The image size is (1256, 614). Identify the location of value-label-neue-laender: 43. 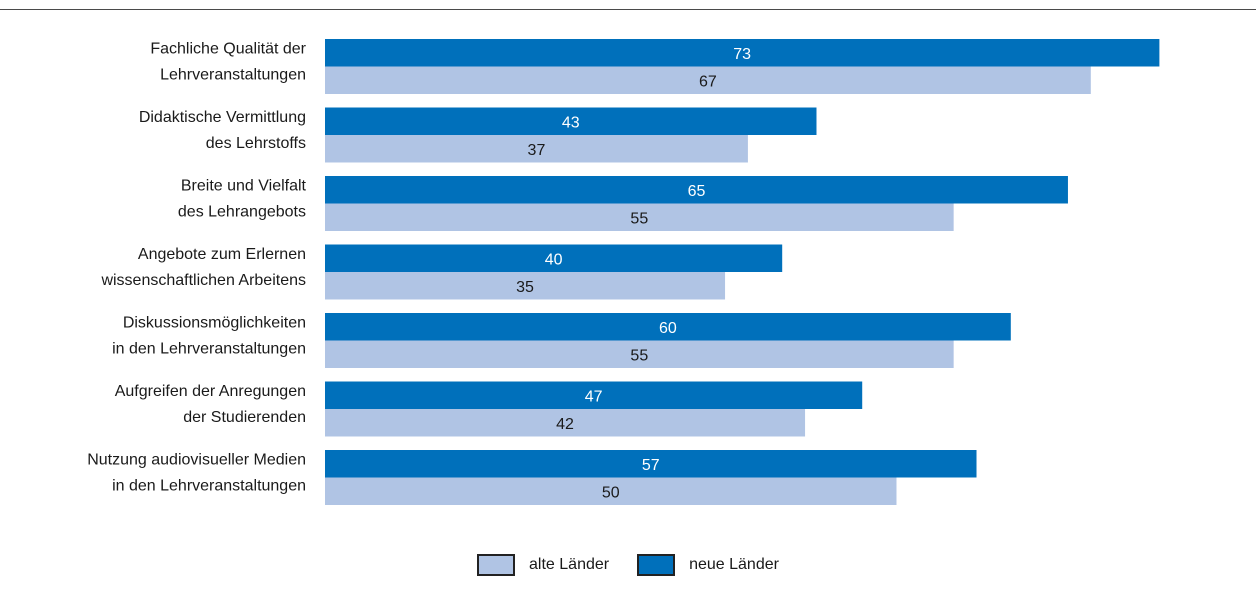
(571, 122).